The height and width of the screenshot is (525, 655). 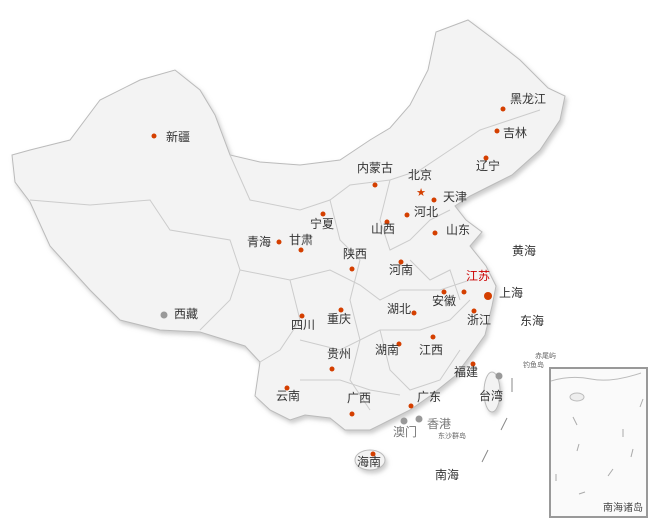 What do you see at coordinates (478, 276) in the screenshot?
I see `province-label-jiangsu: 江苏` at bounding box center [478, 276].